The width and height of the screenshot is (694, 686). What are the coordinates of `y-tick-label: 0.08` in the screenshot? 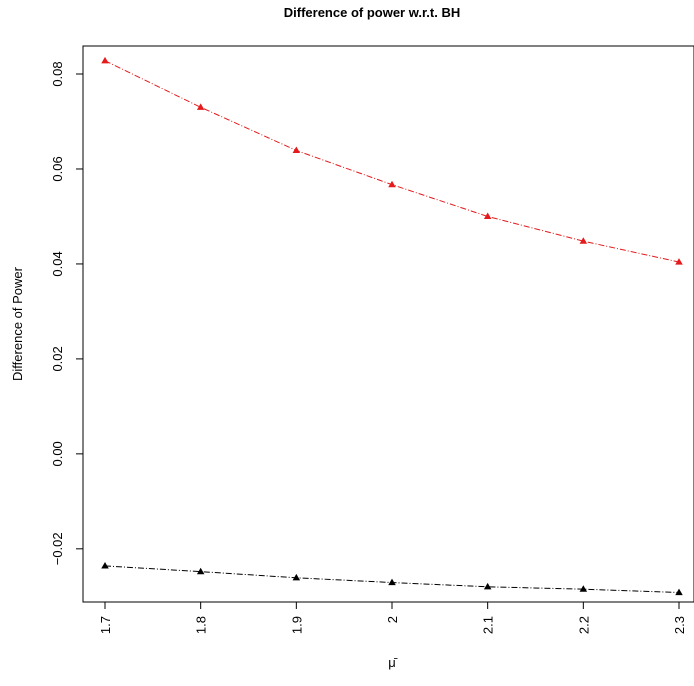 It's located at (57, 73).